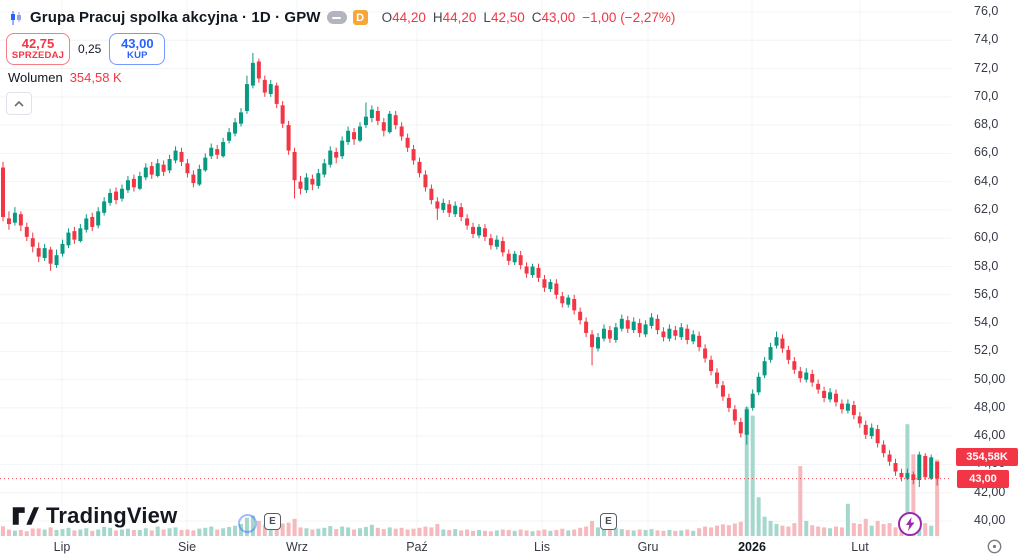 This screenshot has height=557, width=1024. I want to click on visibility-pill-icon, so click(336, 17).